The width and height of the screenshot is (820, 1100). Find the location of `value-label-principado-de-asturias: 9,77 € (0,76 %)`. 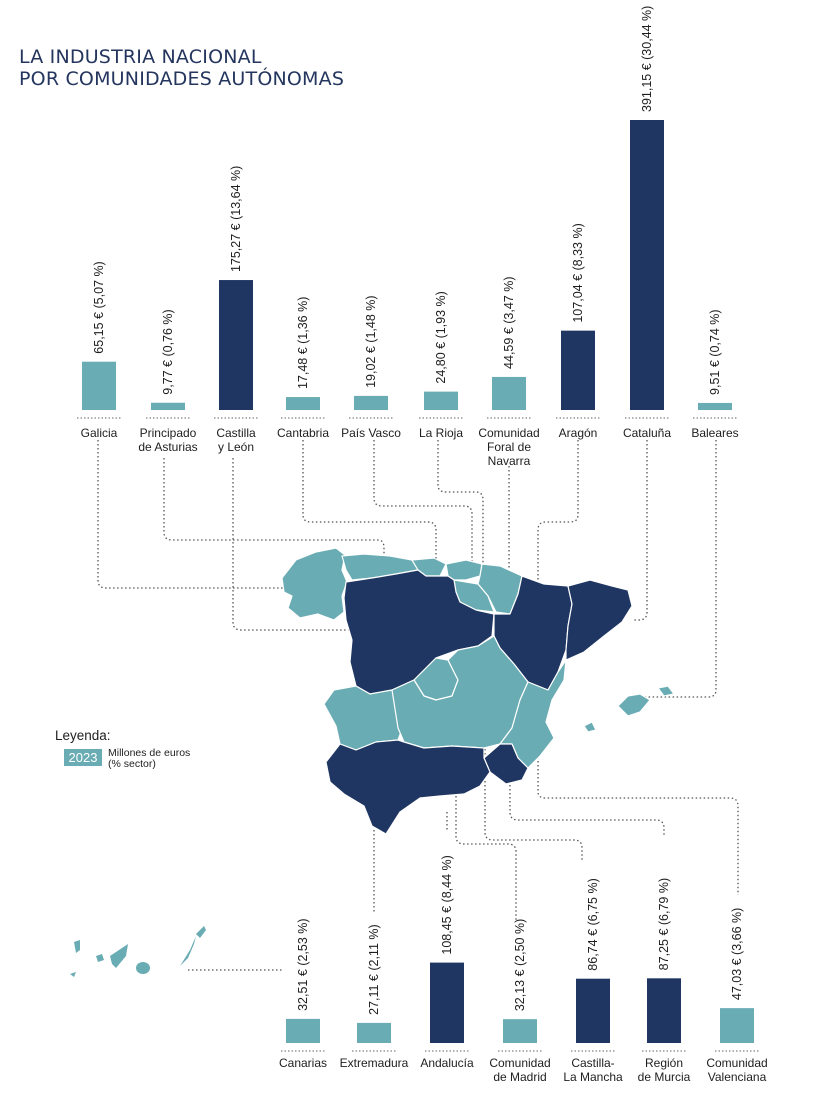

value-label-principado-de-asturias: 9,77 € (0,76 %) is located at coordinates (168, 351).